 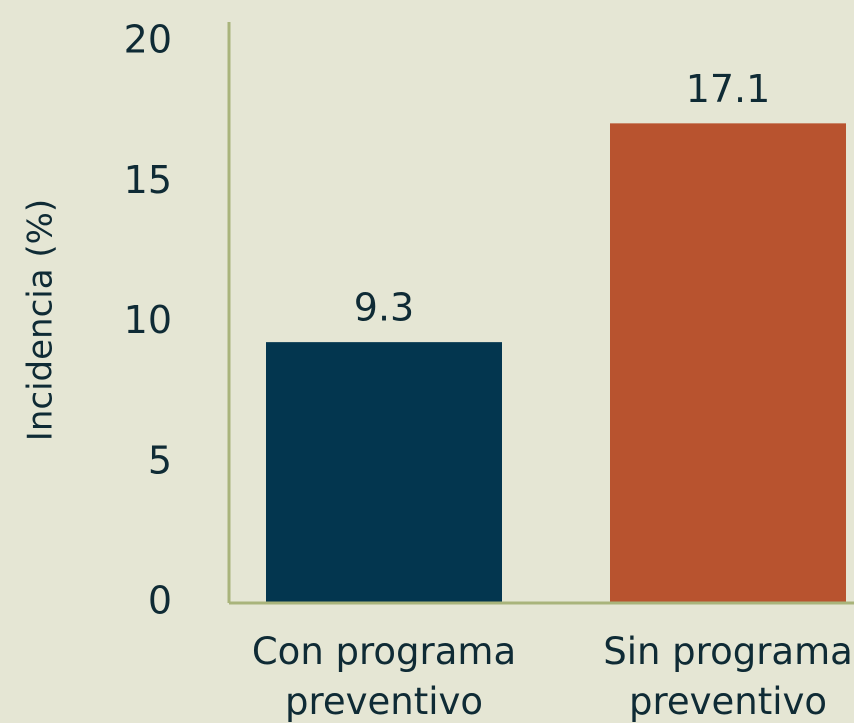 What do you see at coordinates (384, 308) in the screenshot?
I see `data-label: 9.3` at bounding box center [384, 308].